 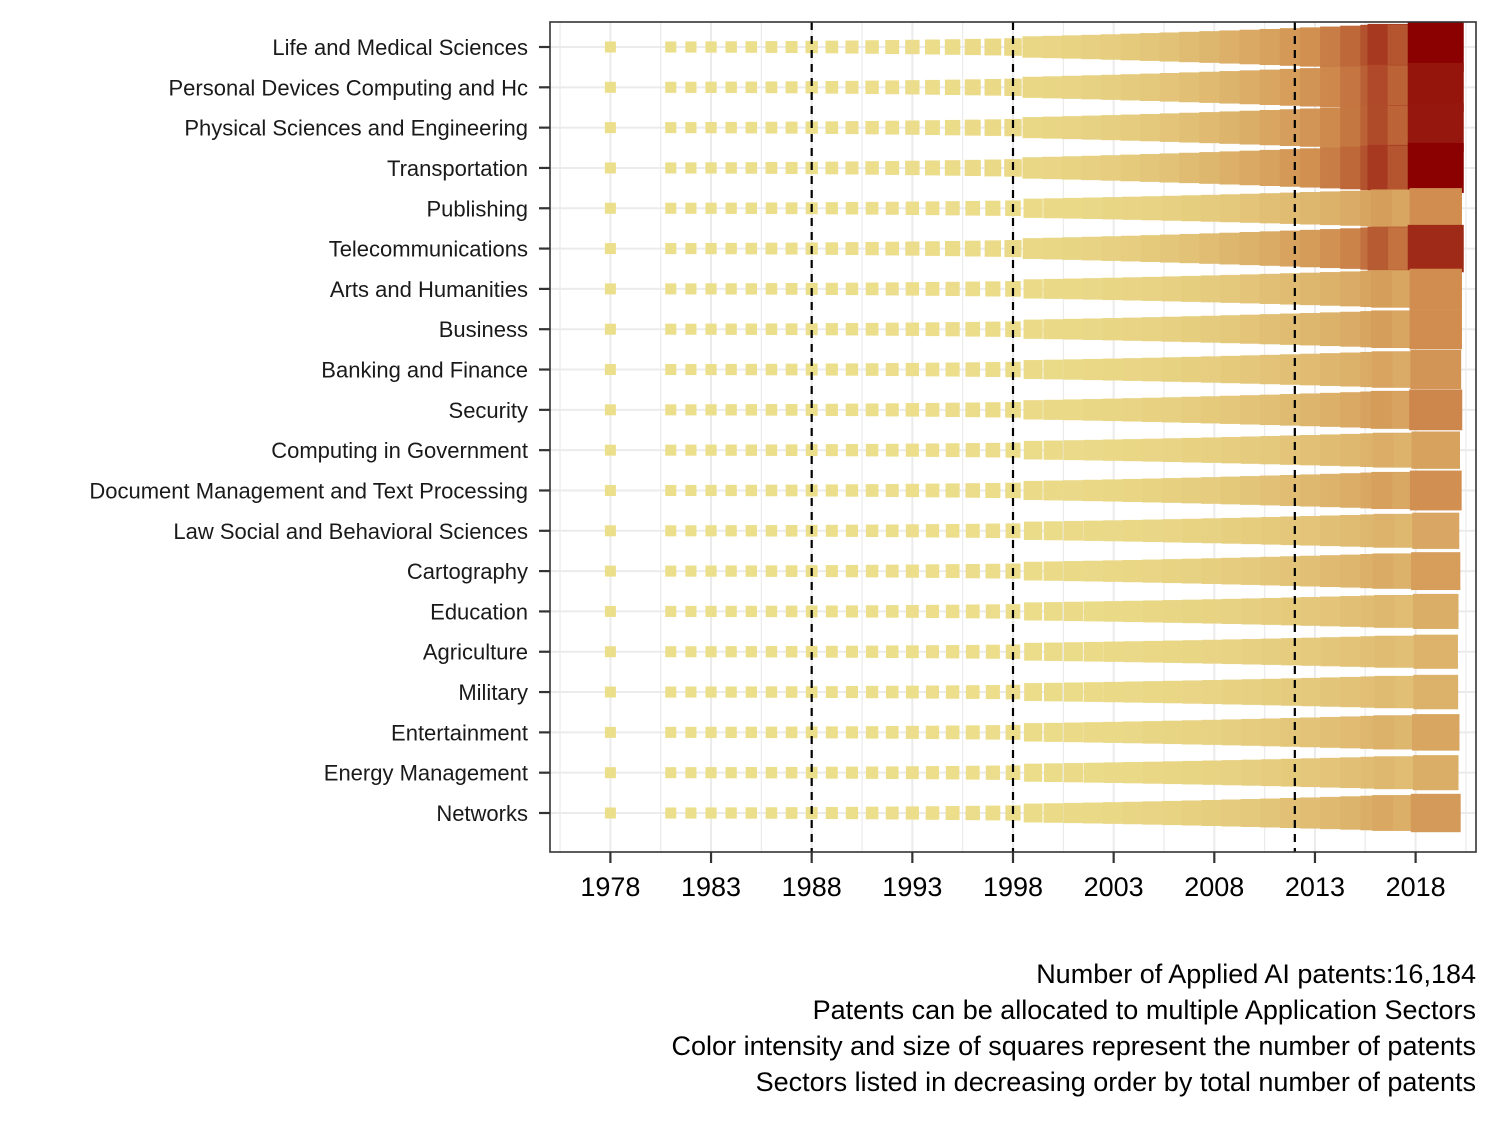 What do you see at coordinates (426, 773) in the screenshot?
I see `category-label: Energy Management` at bounding box center [426, 773].